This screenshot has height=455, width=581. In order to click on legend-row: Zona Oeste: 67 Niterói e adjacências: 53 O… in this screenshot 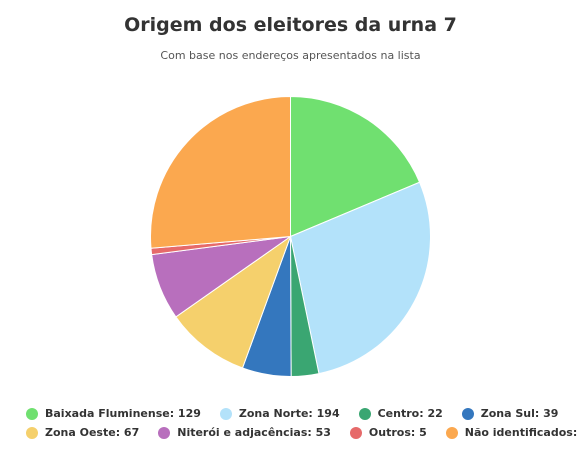, I will do `click(303, 432)`.